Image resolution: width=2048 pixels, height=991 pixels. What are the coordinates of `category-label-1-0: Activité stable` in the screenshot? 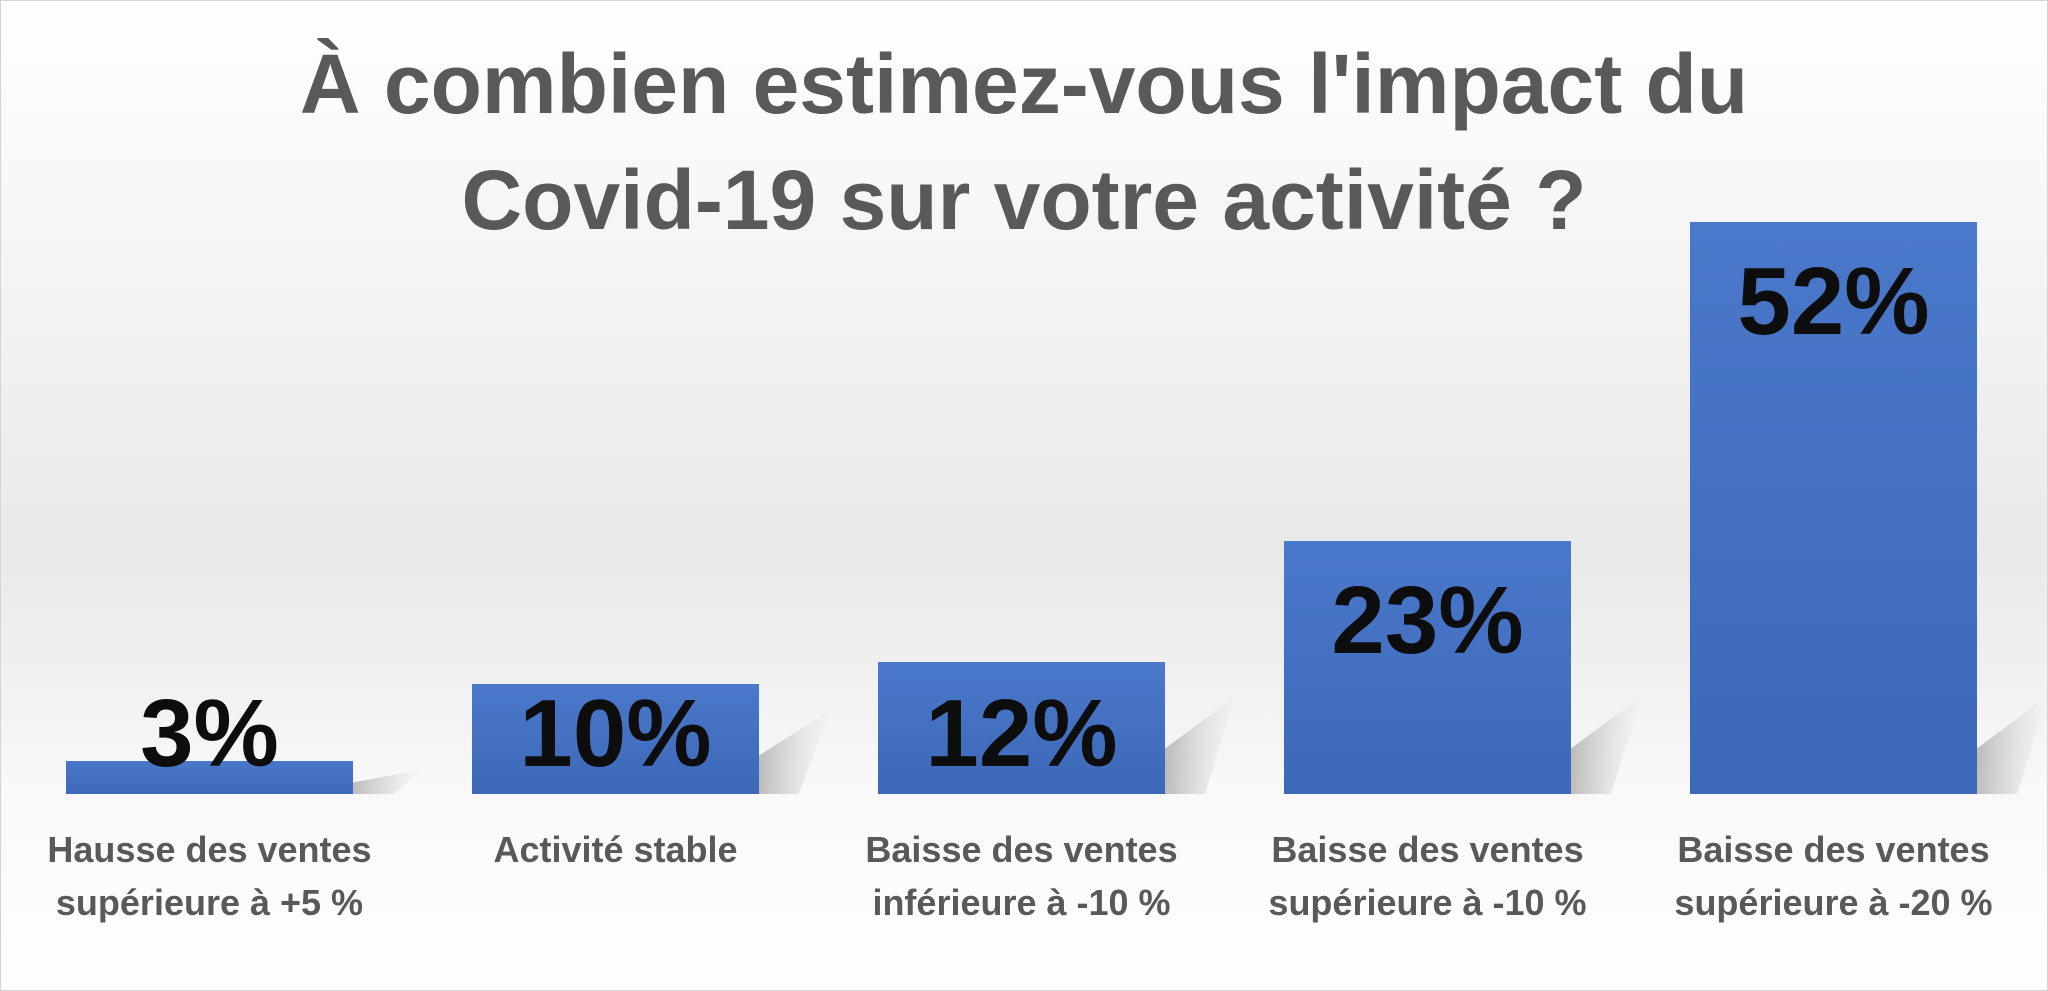 It's located at (615, 849).